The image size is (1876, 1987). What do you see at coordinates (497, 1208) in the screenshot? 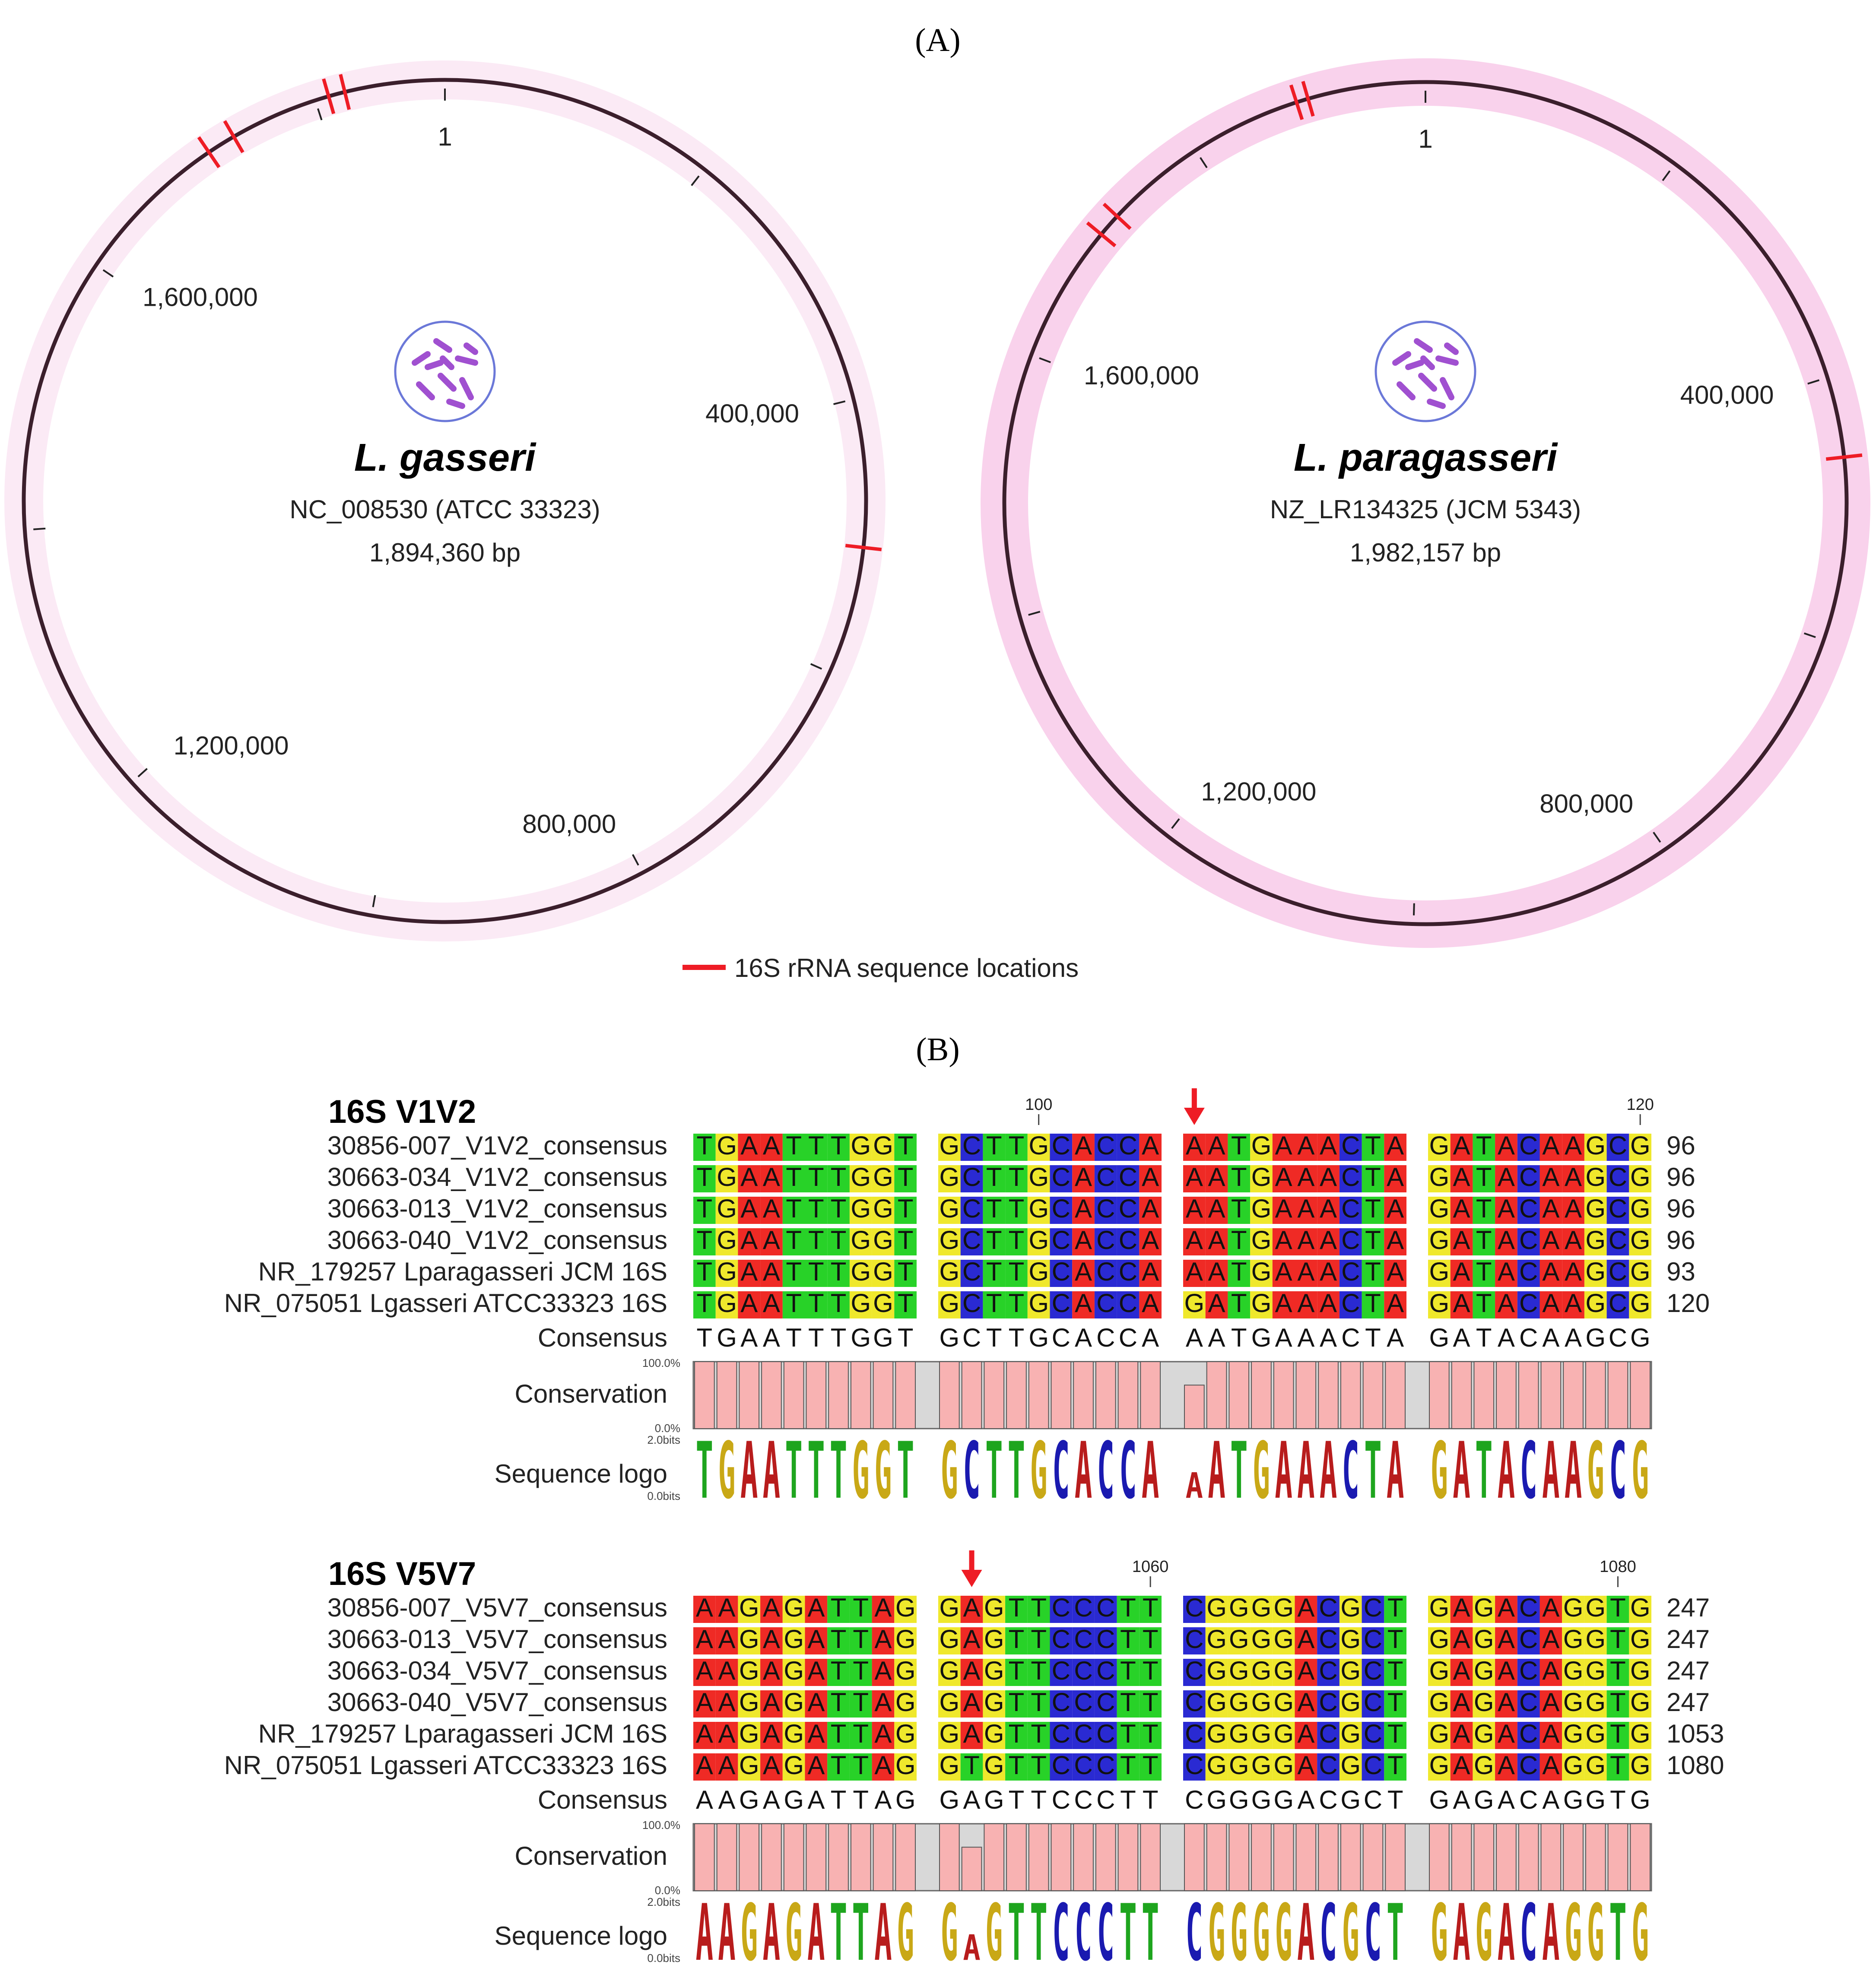
I see `sequence-name: 30663-013_V1V2_consensus` at bounding box center [497, 1208].